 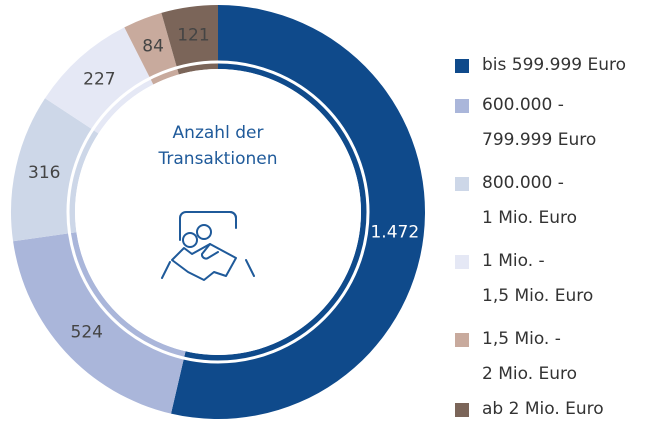 I want to click on legend-label: ab 2 Mio. Euro, so click(x=543, y=409).